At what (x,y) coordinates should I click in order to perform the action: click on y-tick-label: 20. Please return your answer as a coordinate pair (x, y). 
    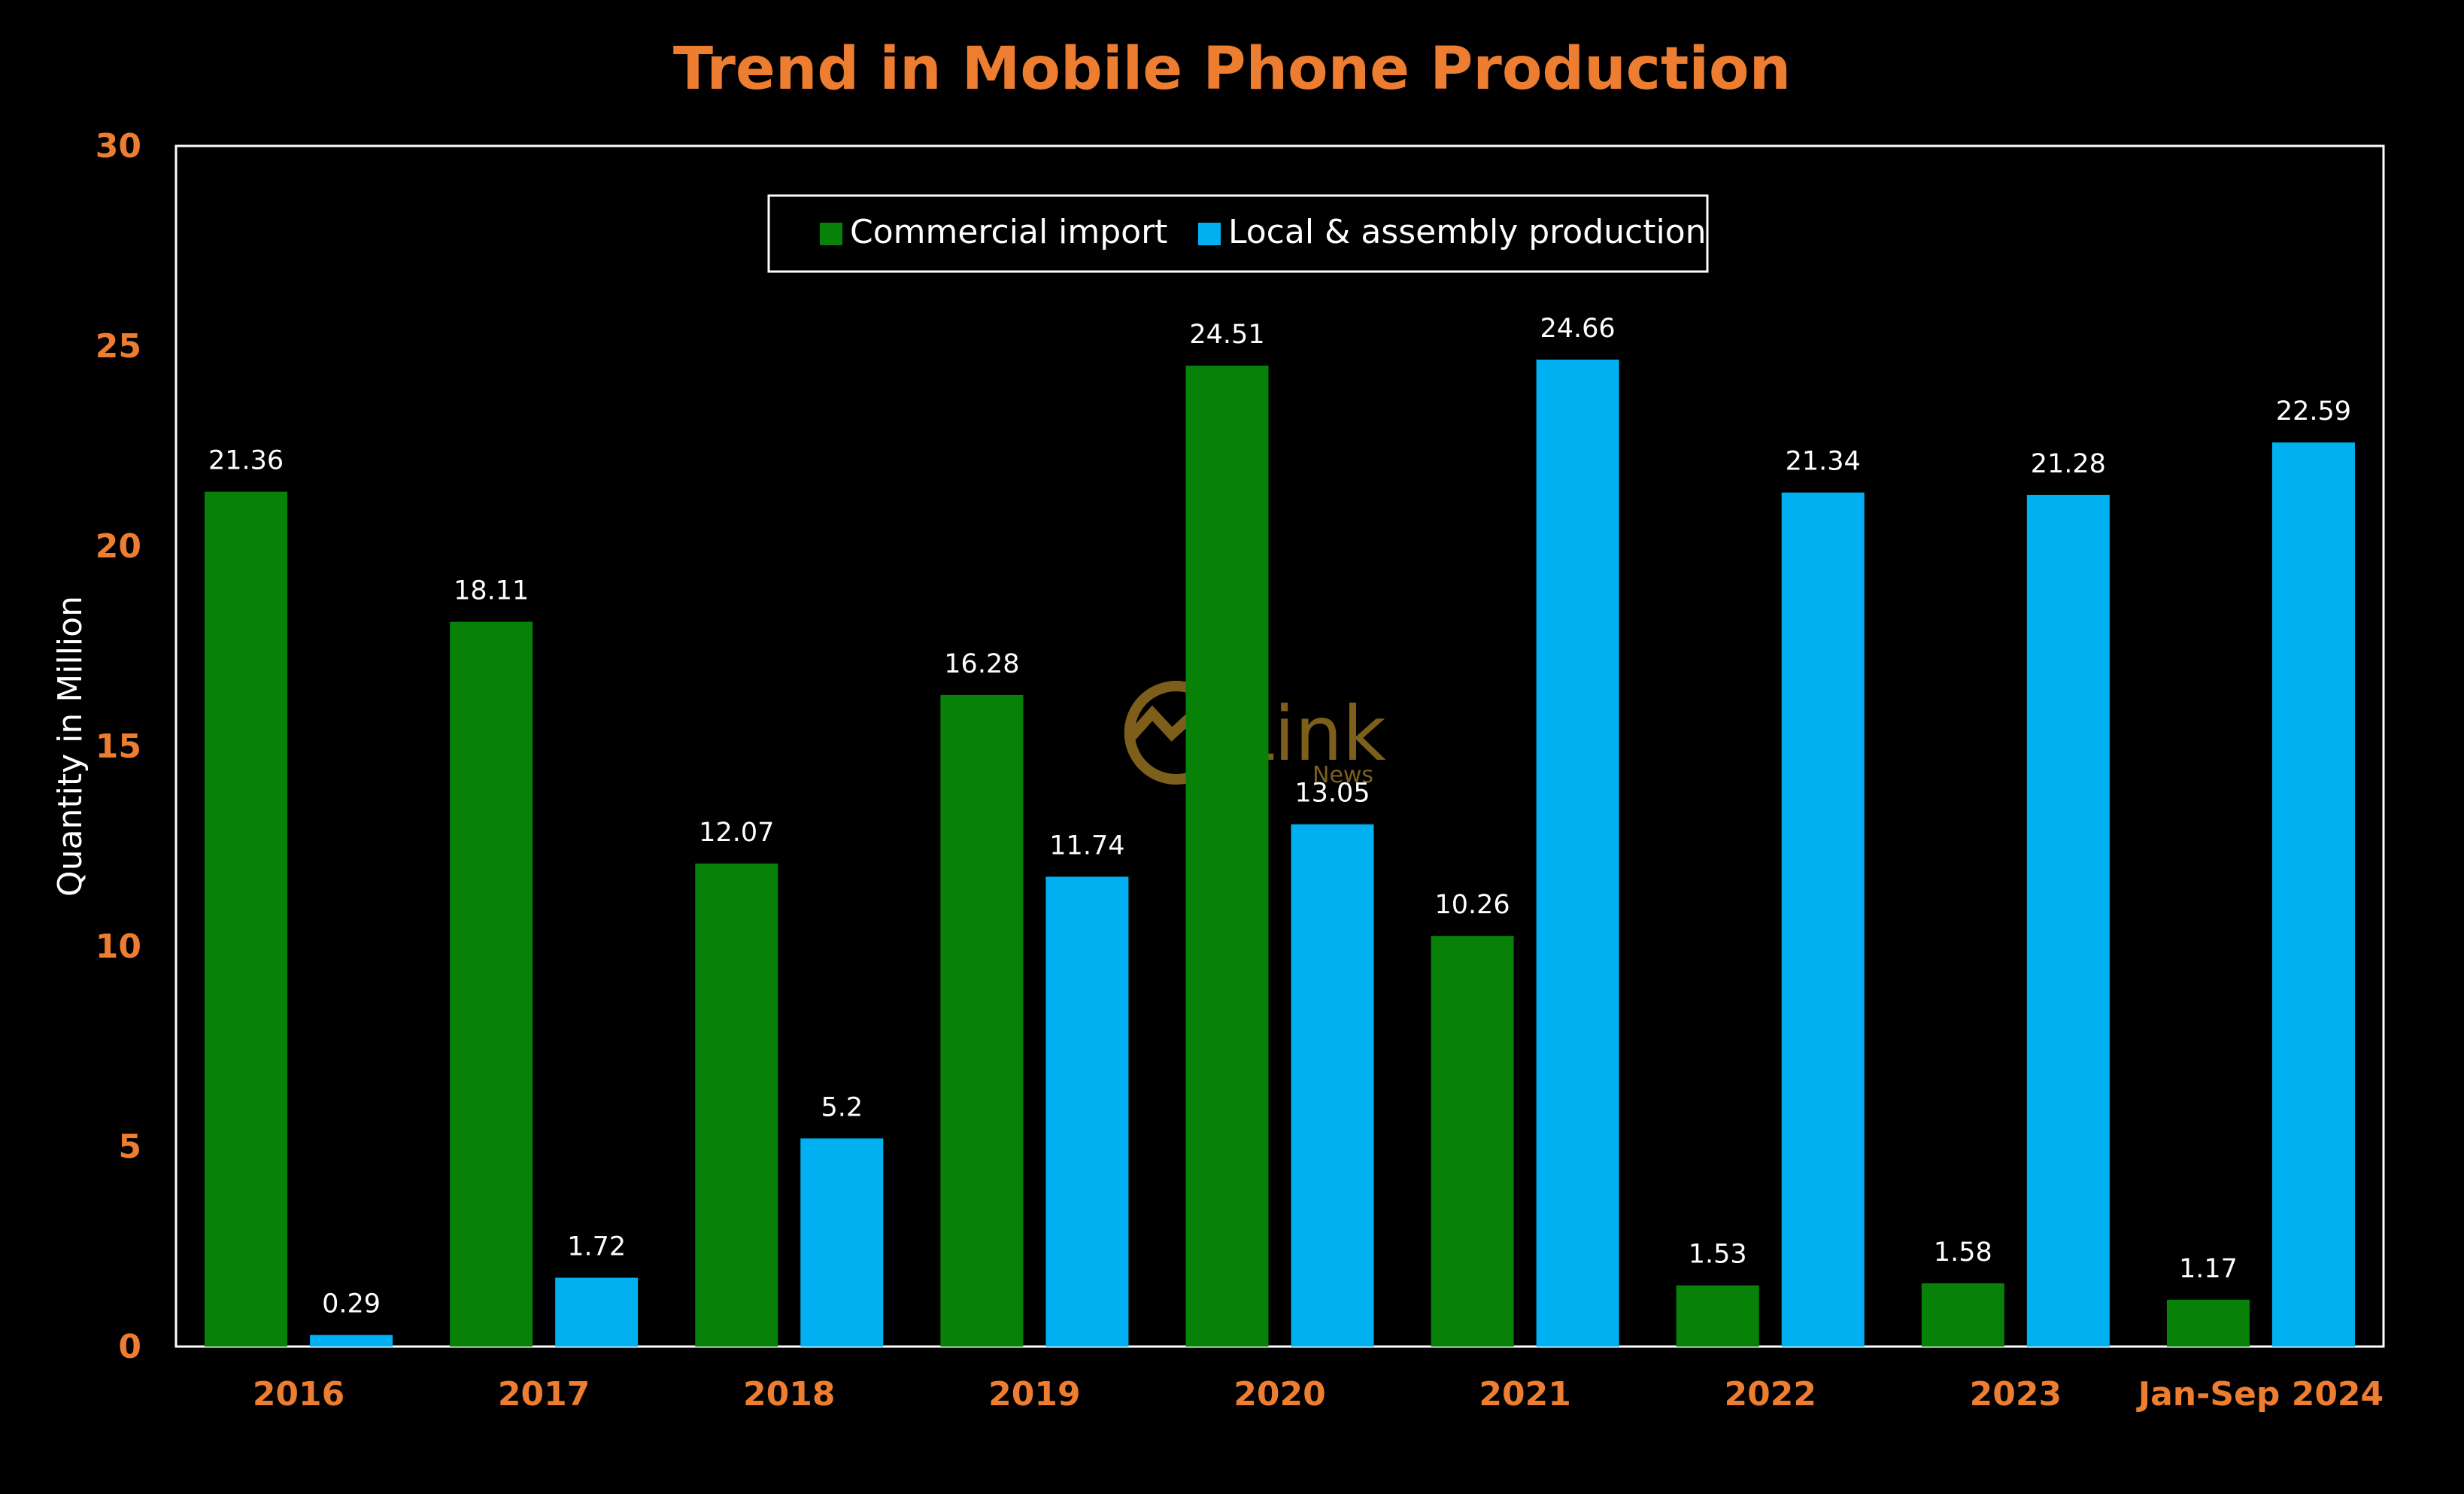
    Looking at the image, I should click on (118, 546).